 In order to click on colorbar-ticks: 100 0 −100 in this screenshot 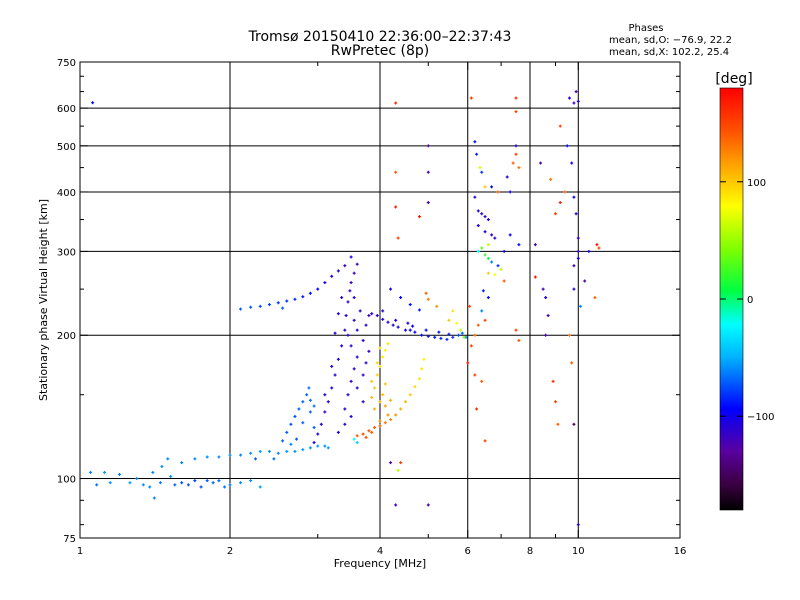, I will do `click(747, 300)`.